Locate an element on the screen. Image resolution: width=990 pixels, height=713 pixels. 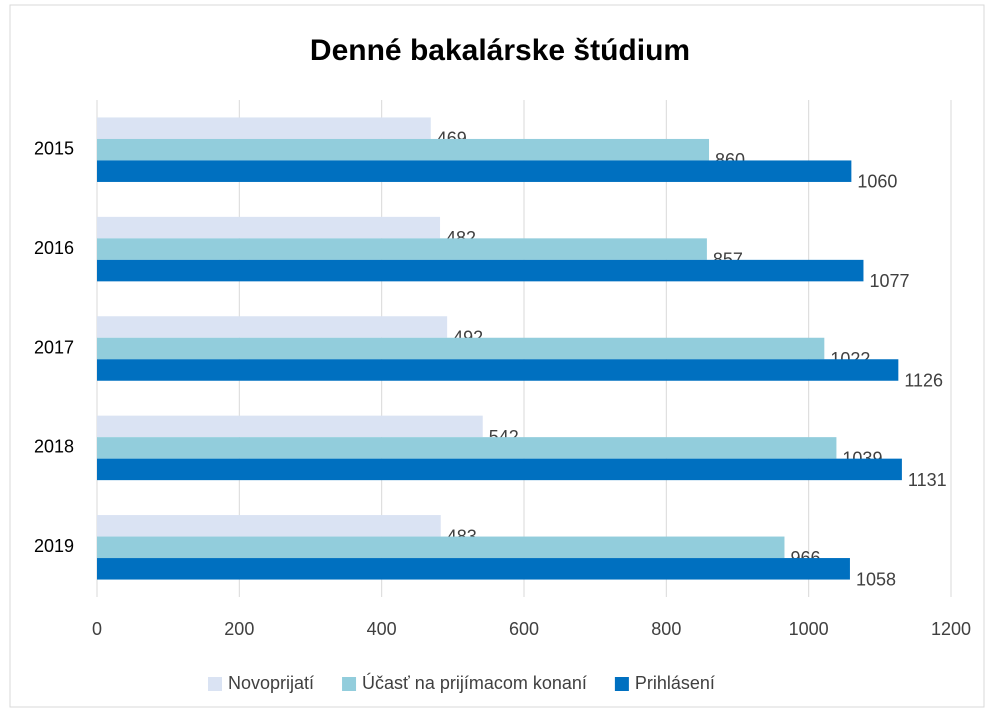
data-label: 1058 is located at coordinates (876, 579).